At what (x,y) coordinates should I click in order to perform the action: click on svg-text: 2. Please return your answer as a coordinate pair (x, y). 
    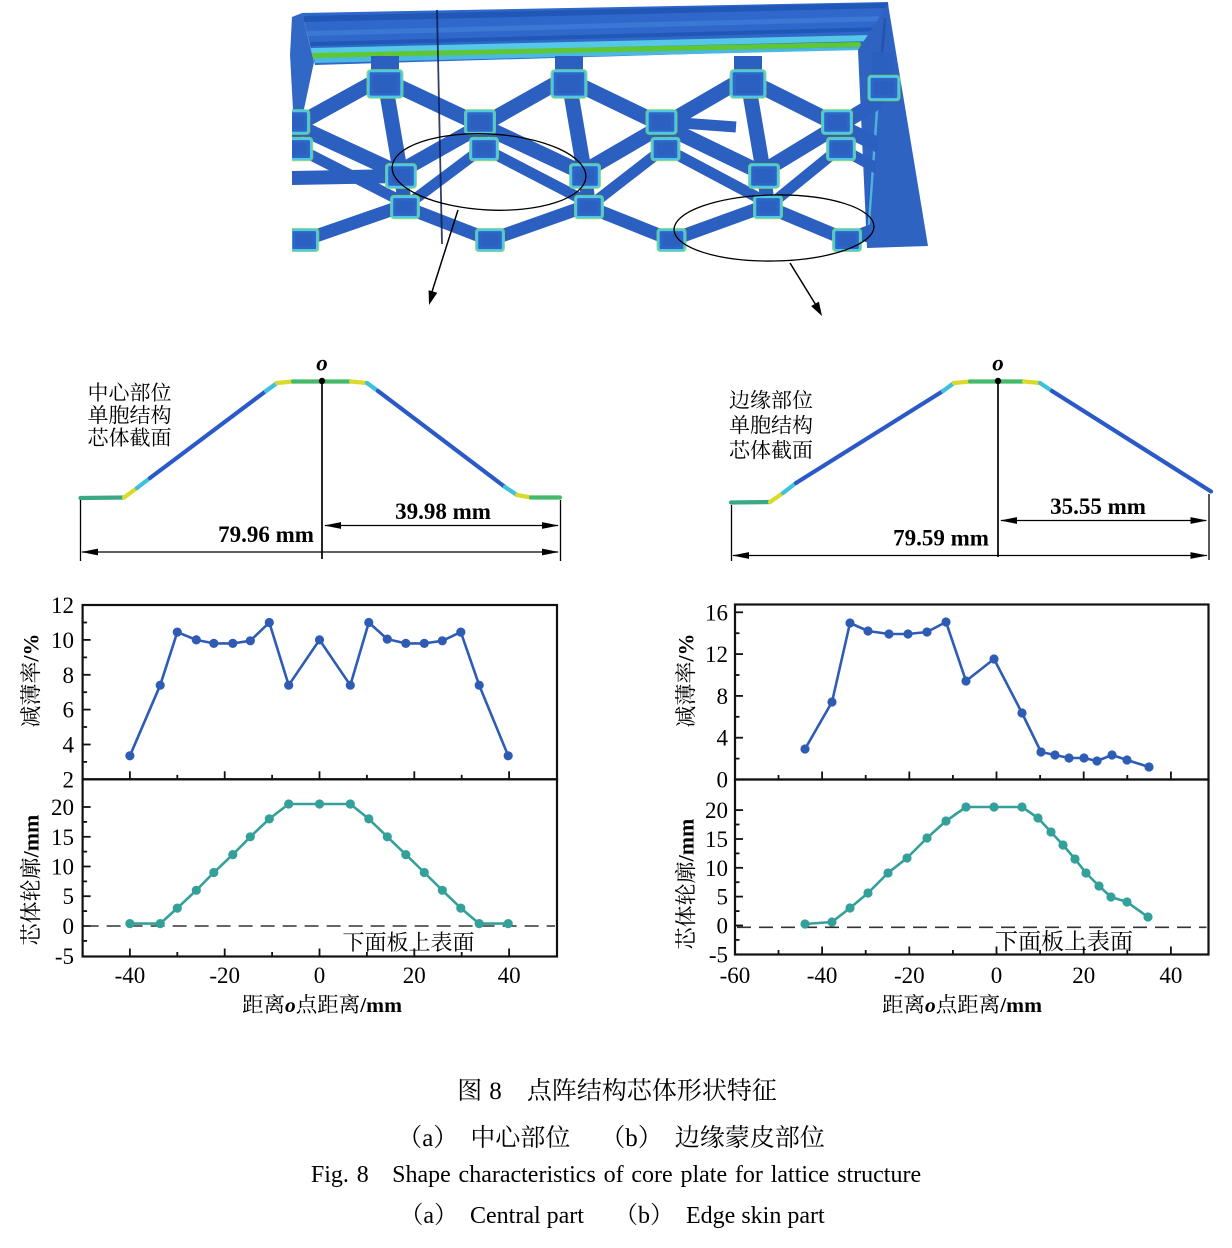
    Looking at the image, I should click on (69, 779).